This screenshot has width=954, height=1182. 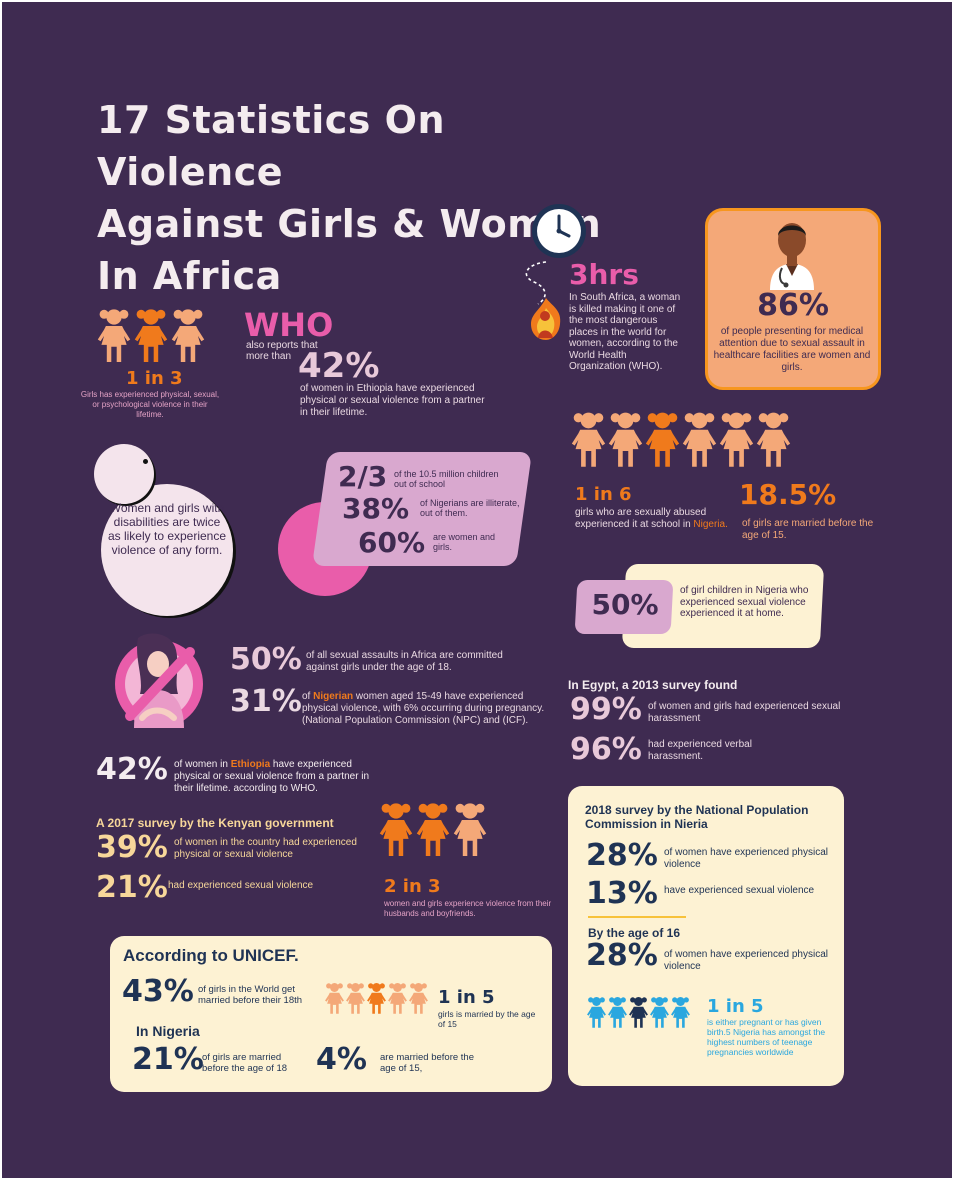 I want to click on kenya-stat-2: 21%, so click(x=132, y=887).